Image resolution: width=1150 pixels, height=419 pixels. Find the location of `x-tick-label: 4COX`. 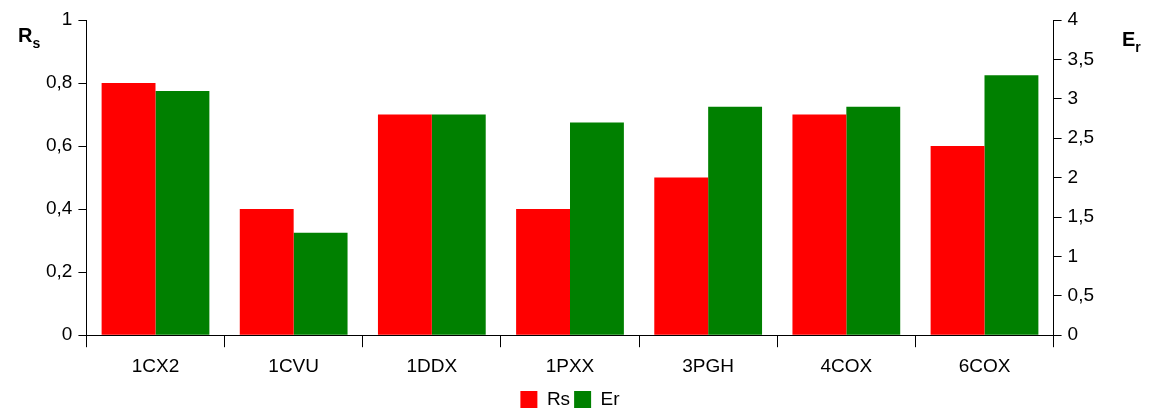

x-tick-label: 4COX is located at coordinates (846, 365).